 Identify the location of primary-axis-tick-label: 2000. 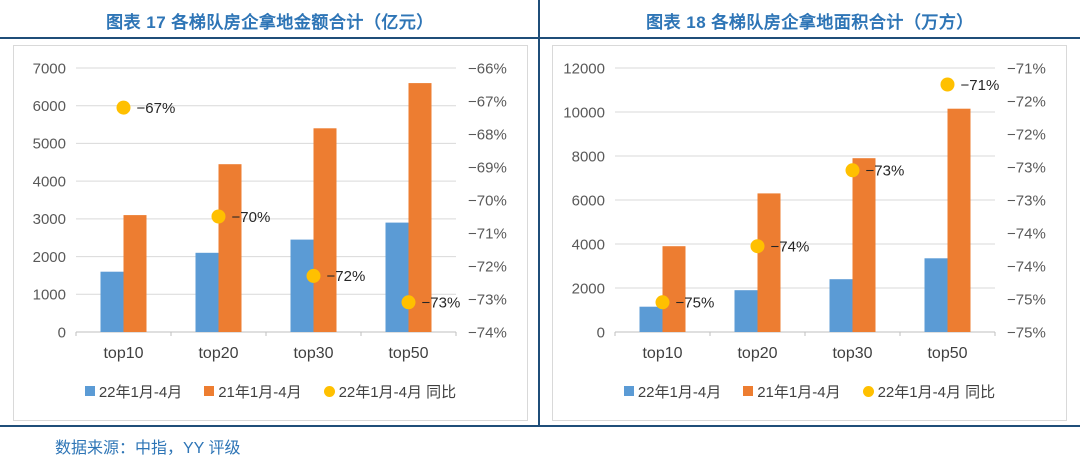
(49, 257).